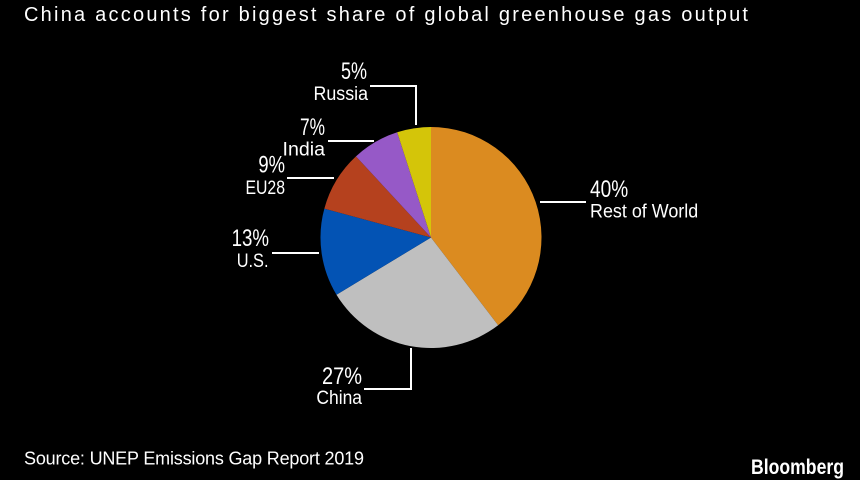 The height and width of the screenshot is (480, 860). I want to click on svg-text: 40%, so click(609, 189).